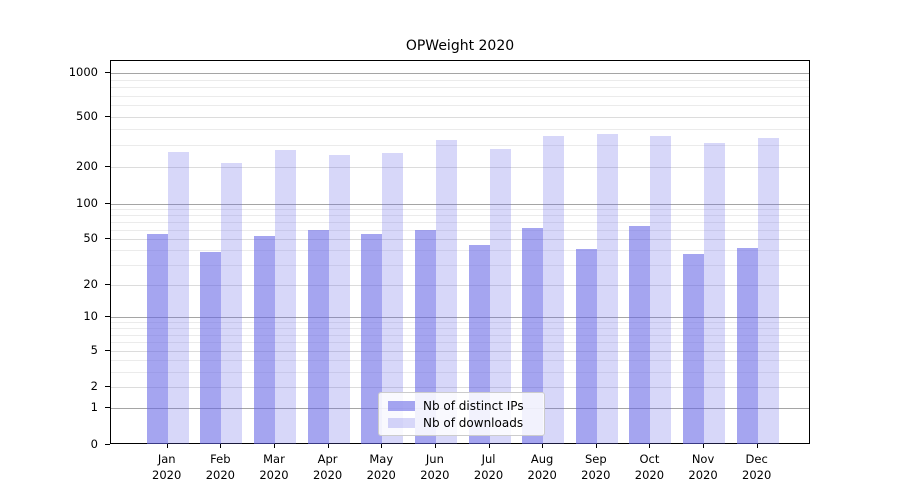 Image resolution: width=900 pixels, height=500 pixels. I want to click on bar-distinct-ips-jun, so click(425, 336).